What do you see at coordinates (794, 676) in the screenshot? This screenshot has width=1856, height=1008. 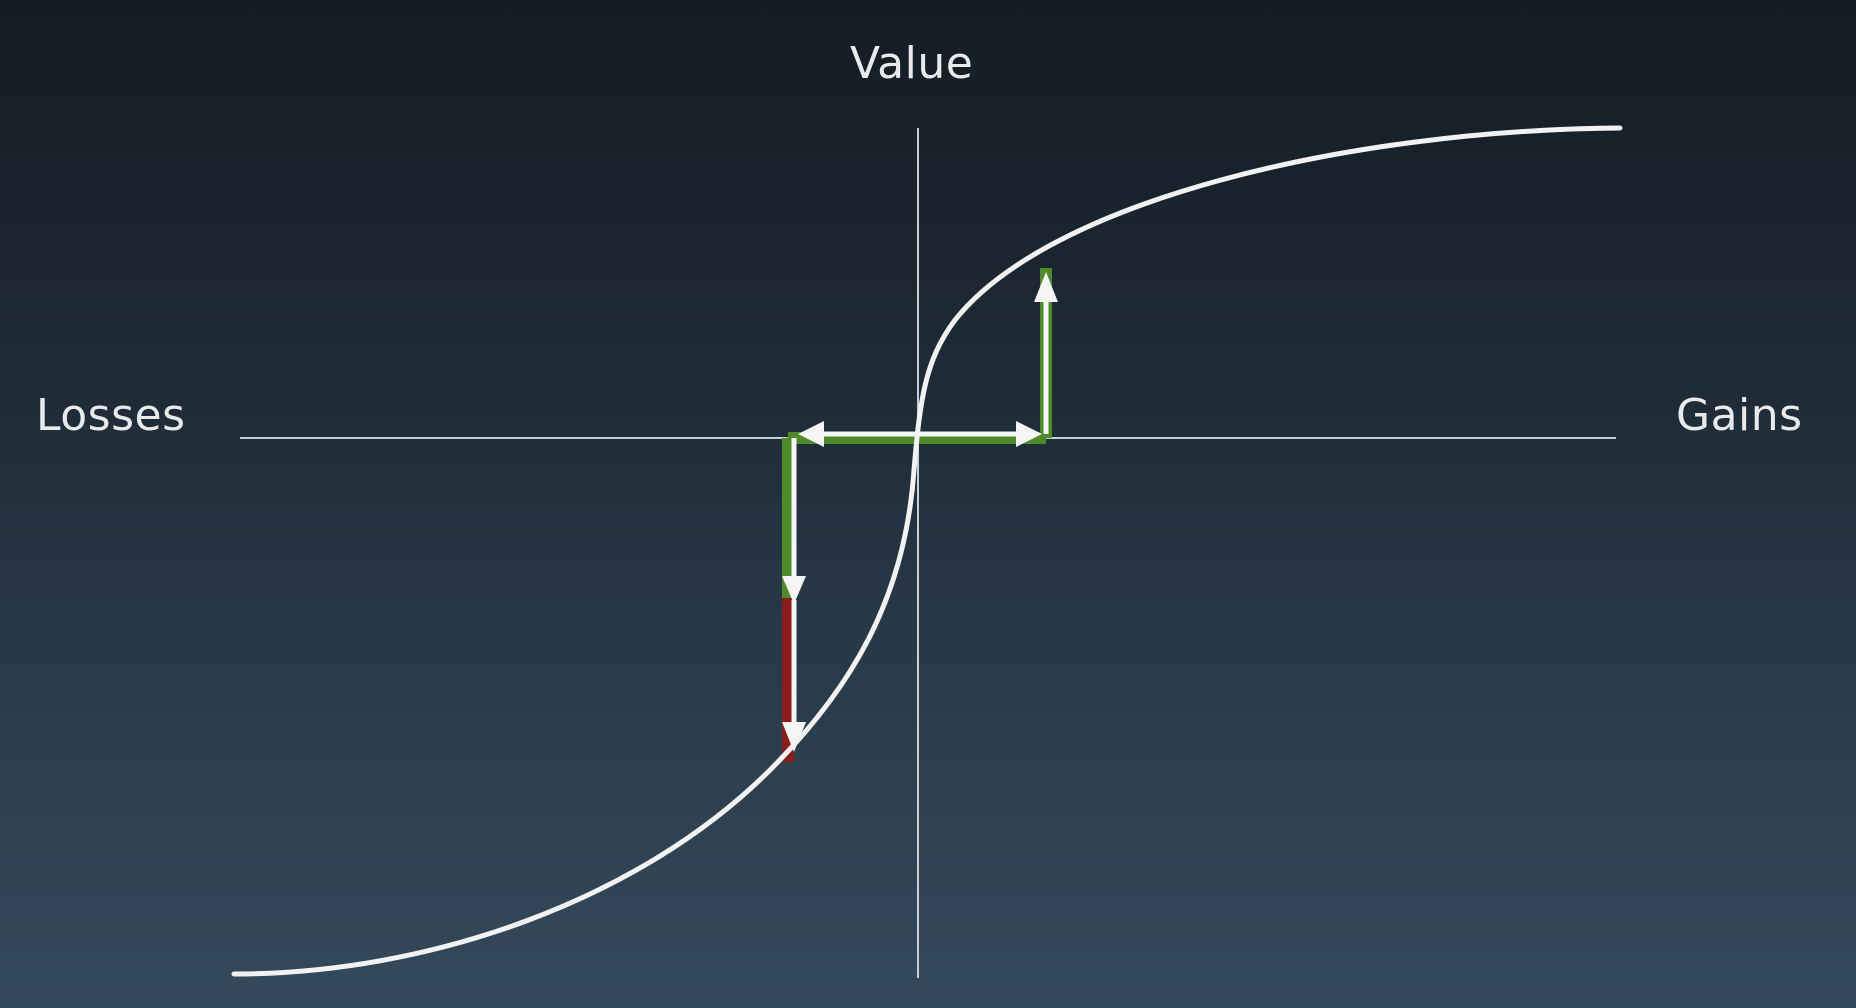 I see `arrow-down-long-icon` at bounding box center [794, 676].